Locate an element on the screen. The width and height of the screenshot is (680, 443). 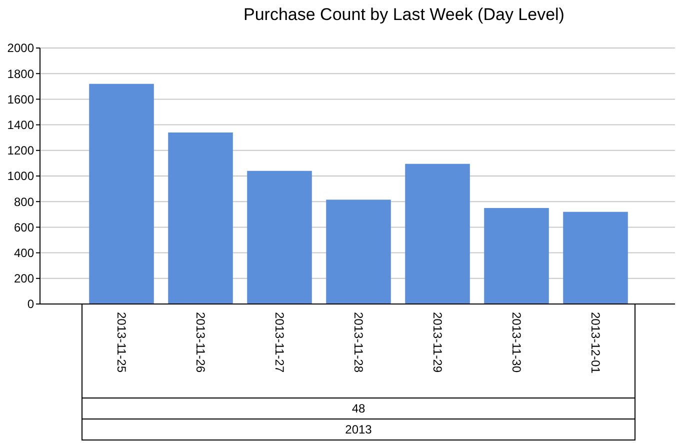
x-tick-label: 2013-12-01 is located at coordinates (595, 343).